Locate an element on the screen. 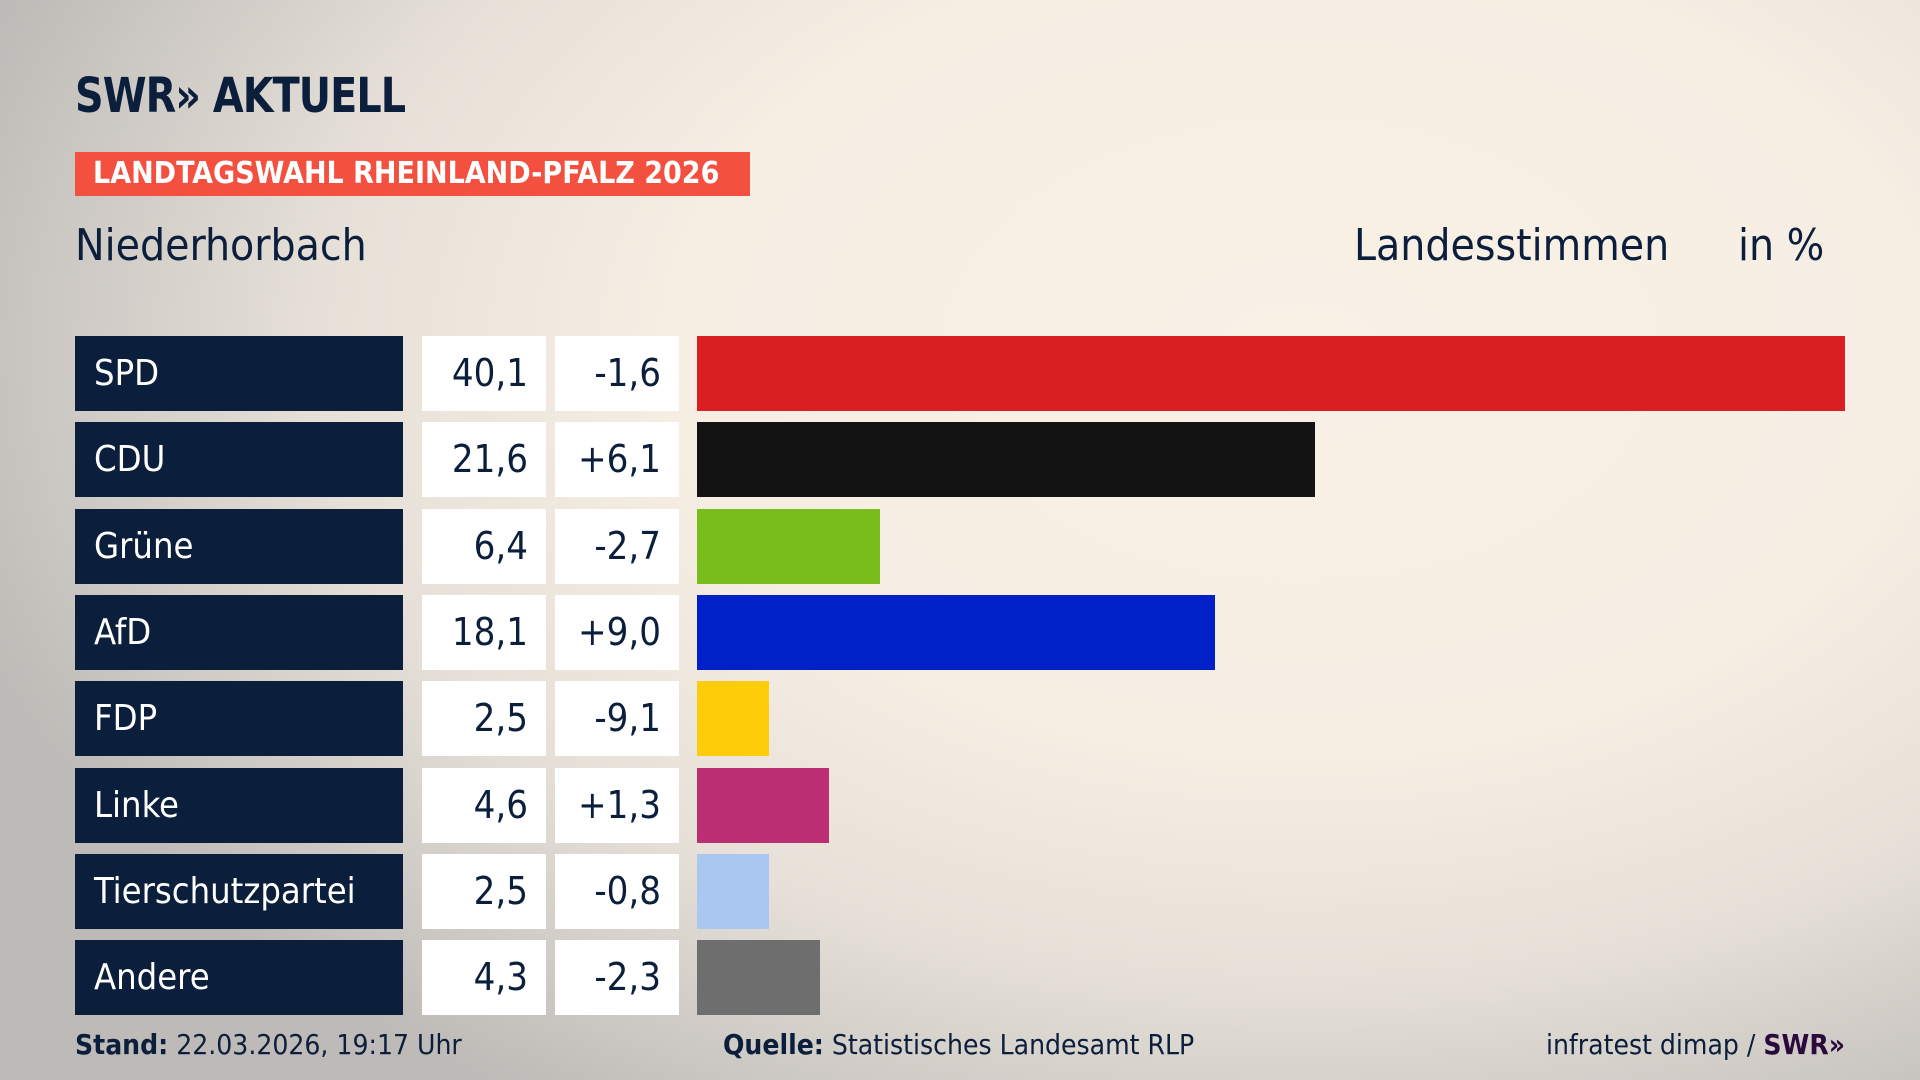  result-row: CDU 21,6 +6,1 is located at coordinates (965, 460).